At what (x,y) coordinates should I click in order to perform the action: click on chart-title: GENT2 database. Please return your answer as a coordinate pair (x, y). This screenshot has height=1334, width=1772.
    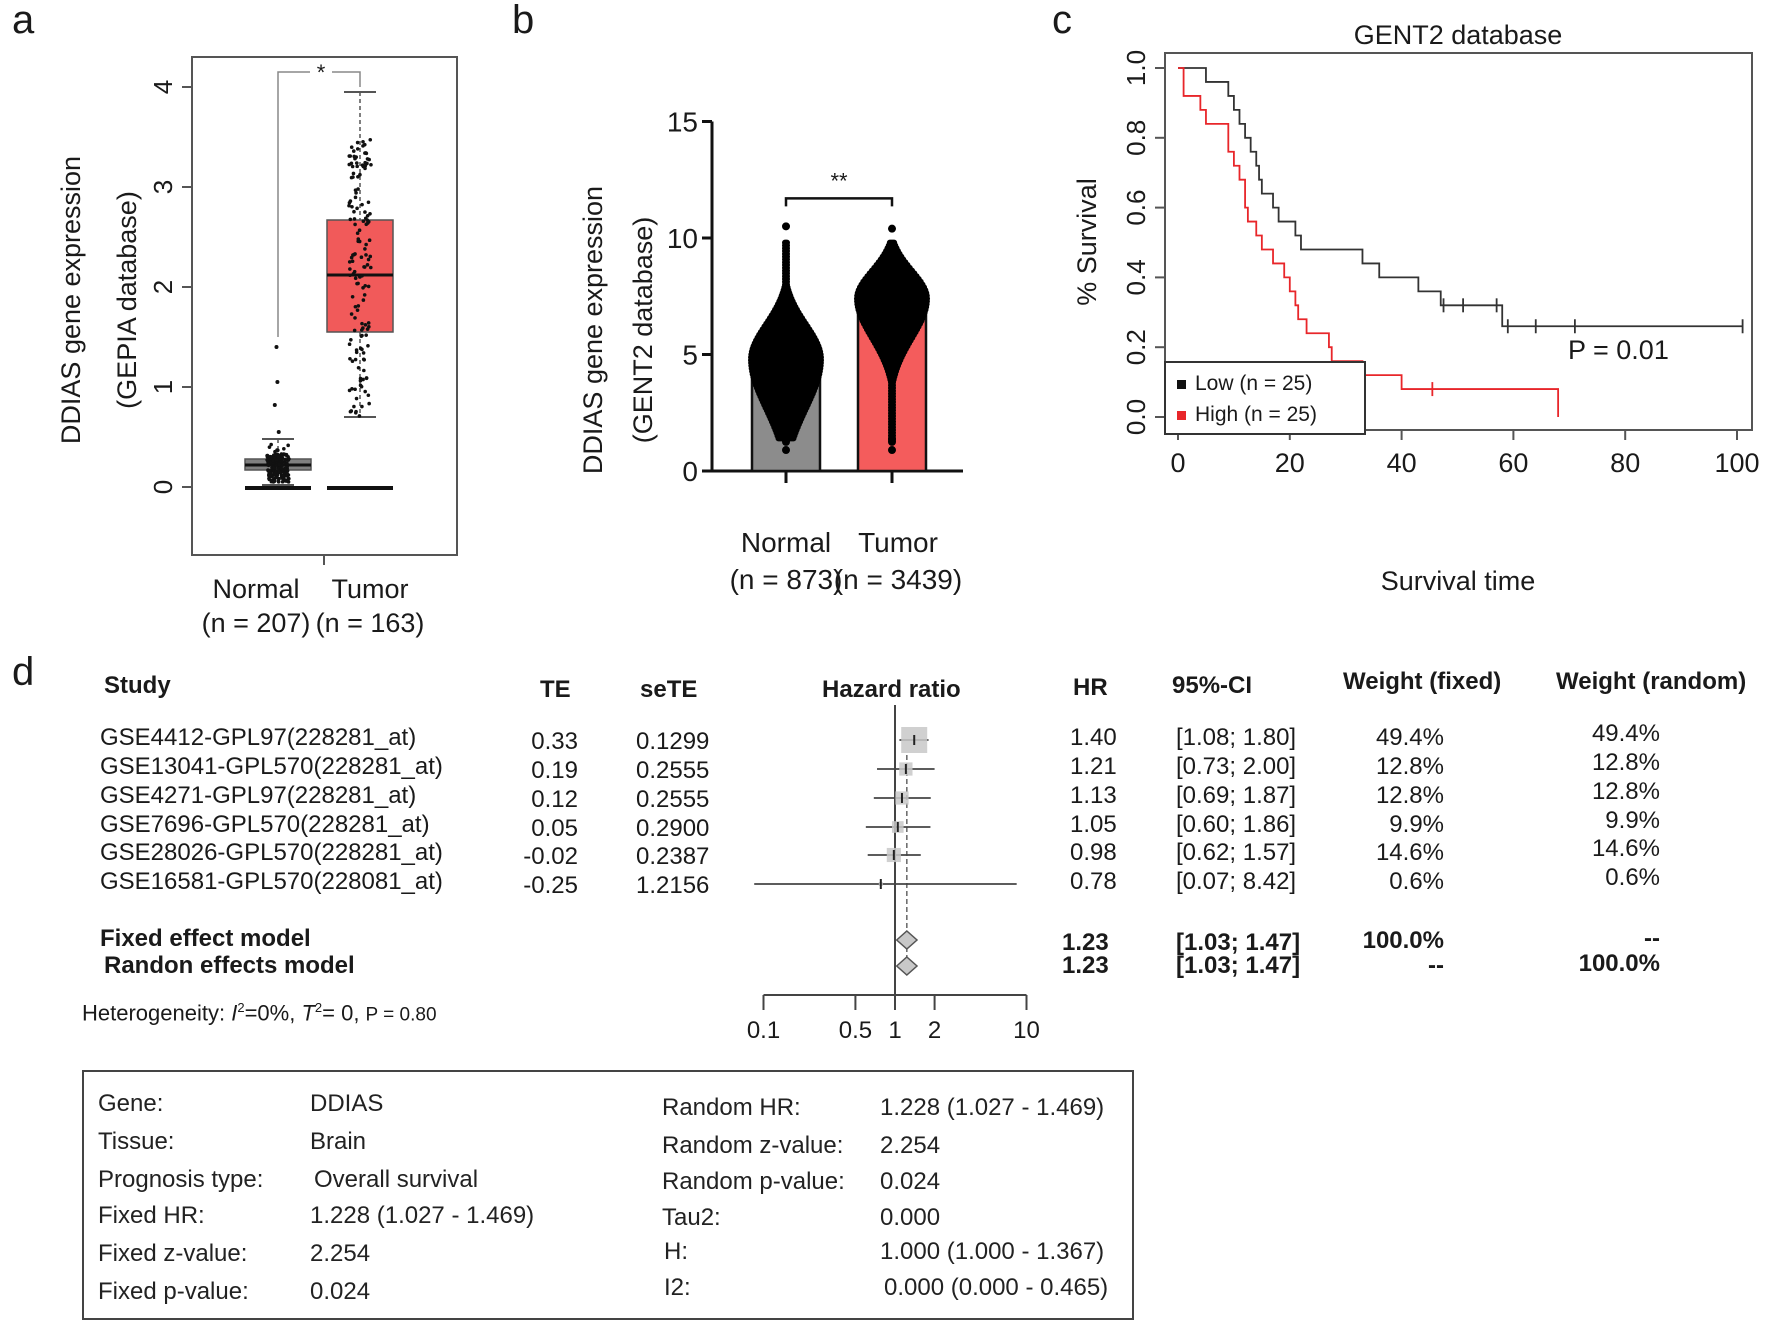
    Looking at the image, I should click on (1458, 35).